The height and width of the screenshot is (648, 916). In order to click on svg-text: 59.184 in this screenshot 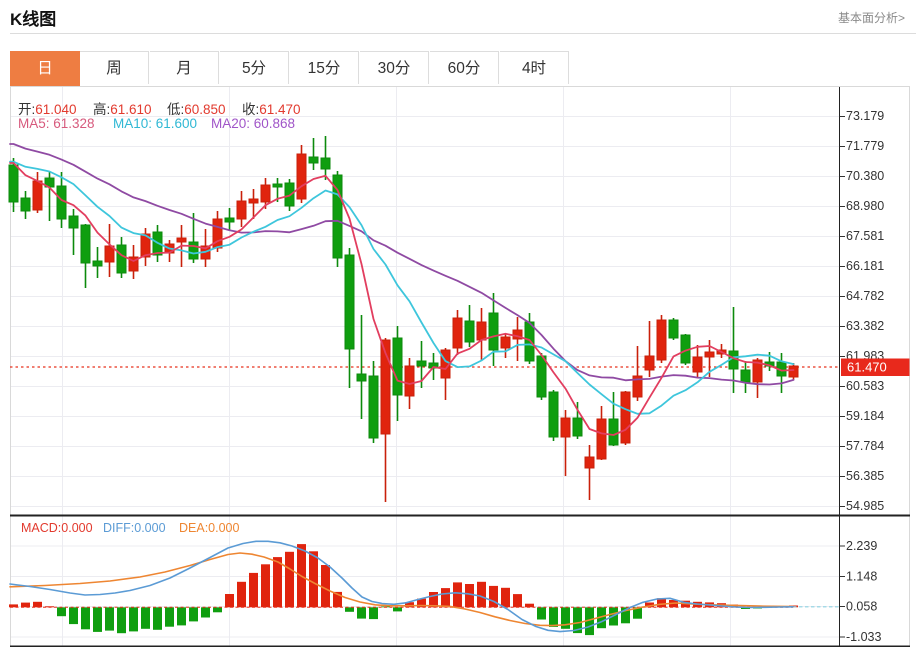, I will do `click(865, 416)`.